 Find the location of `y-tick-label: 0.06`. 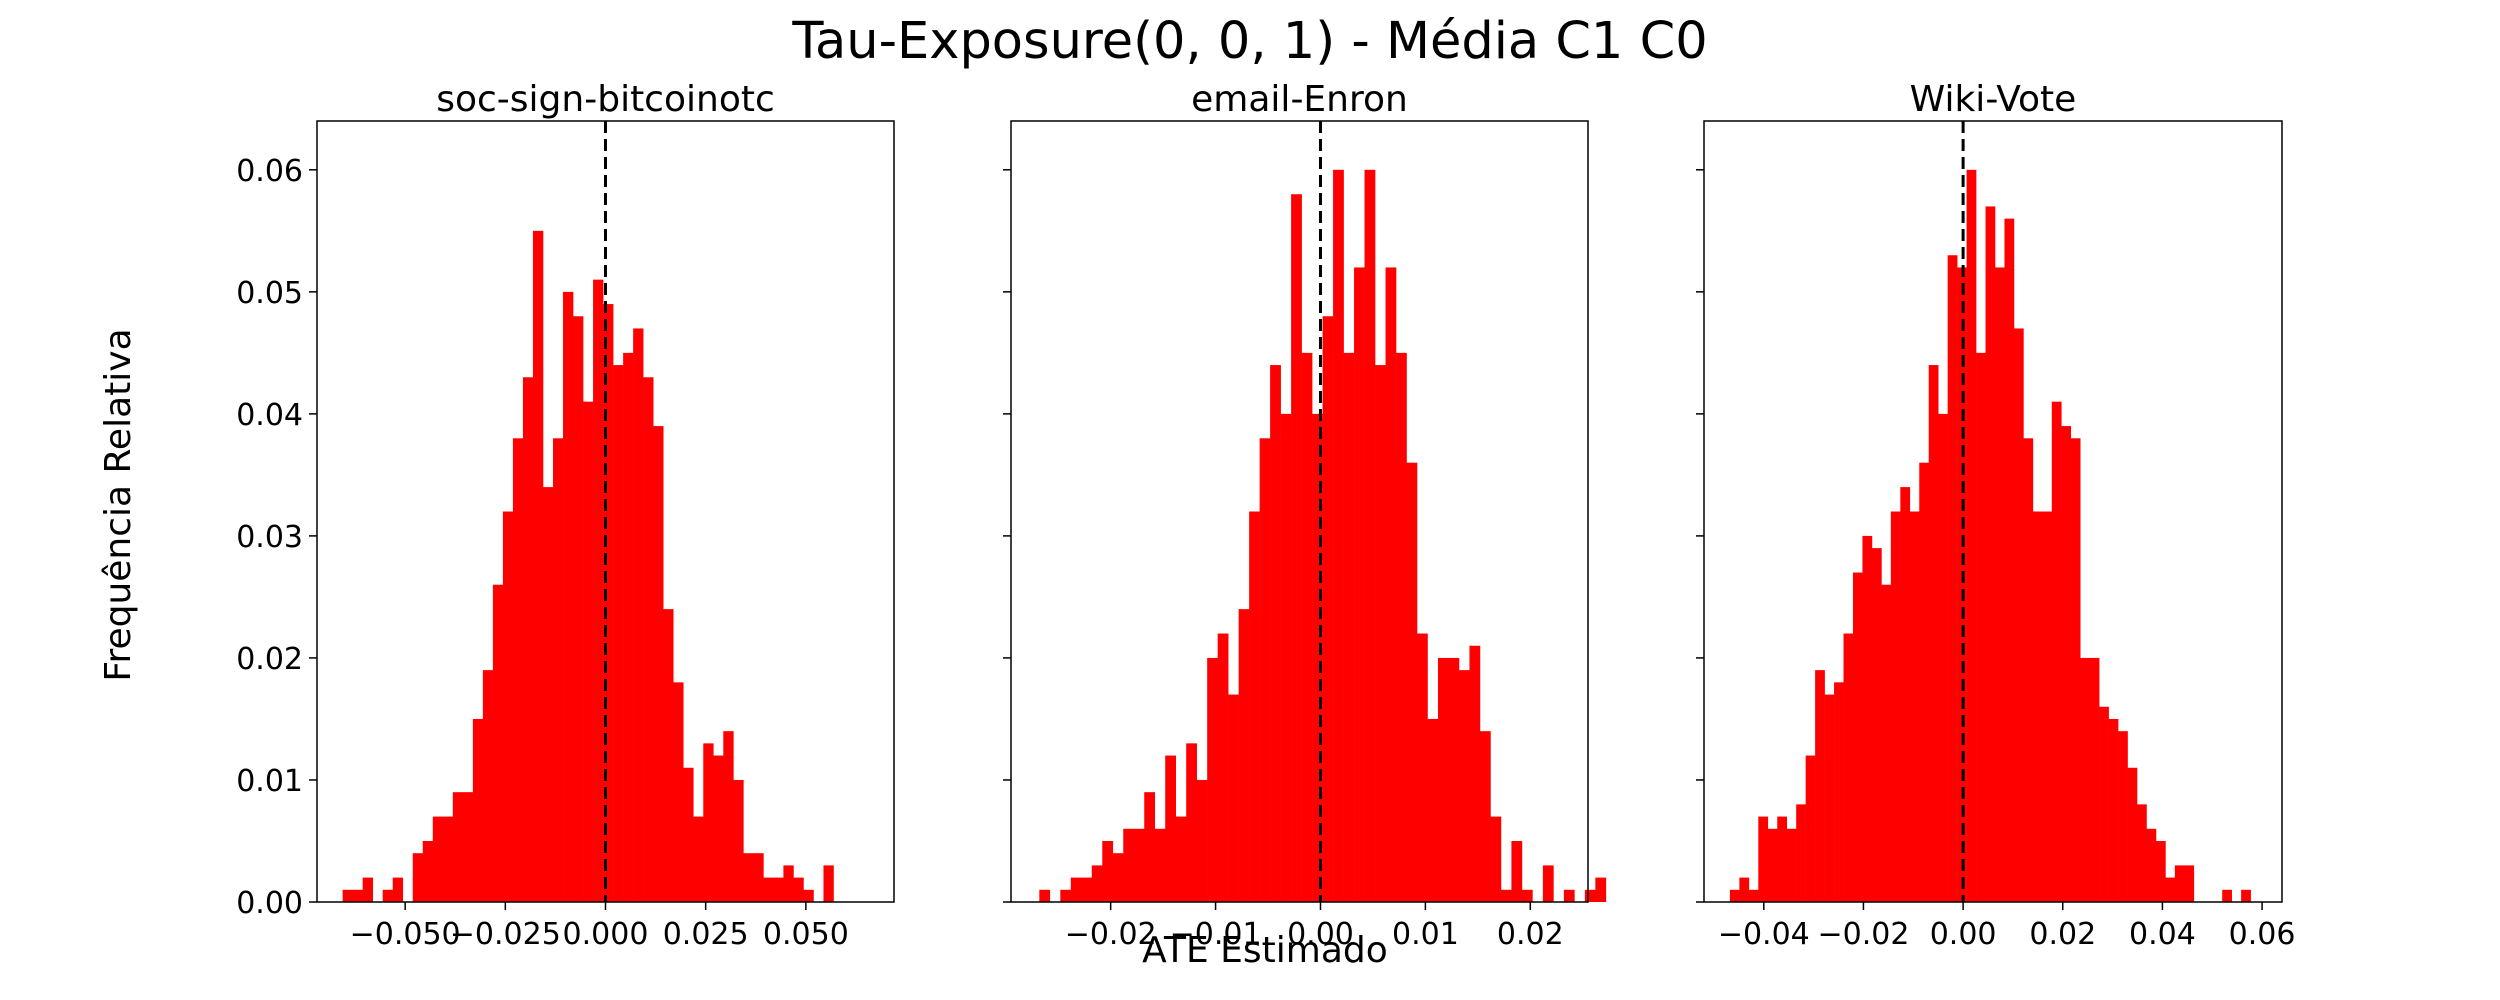

y-tick-label: 0.06 is located at coordinates (269, 171).